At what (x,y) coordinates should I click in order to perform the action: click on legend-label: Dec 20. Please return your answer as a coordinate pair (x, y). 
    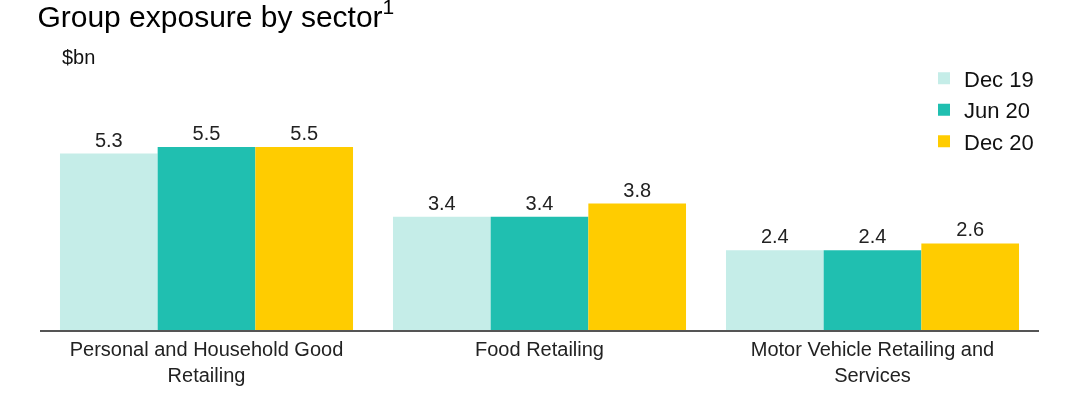
    Looking at the image, I should click on (999, 142).